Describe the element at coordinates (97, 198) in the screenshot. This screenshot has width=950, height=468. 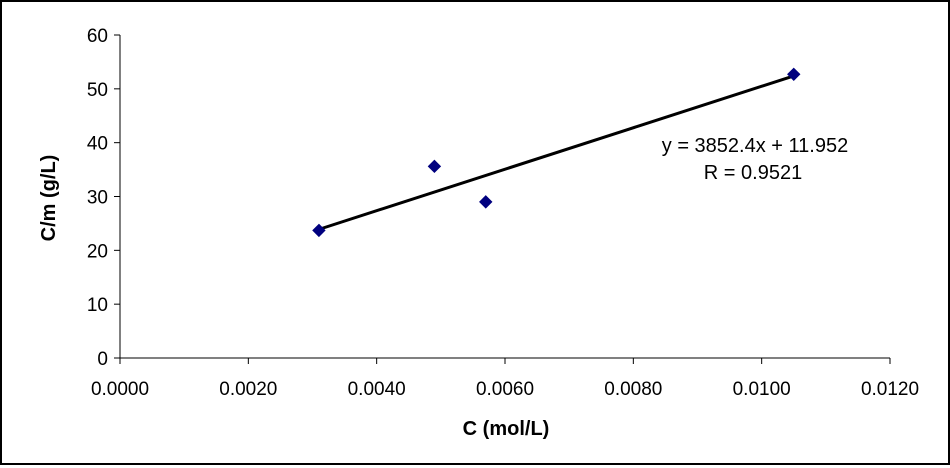
I see `y-tick-label: 30` at that location.